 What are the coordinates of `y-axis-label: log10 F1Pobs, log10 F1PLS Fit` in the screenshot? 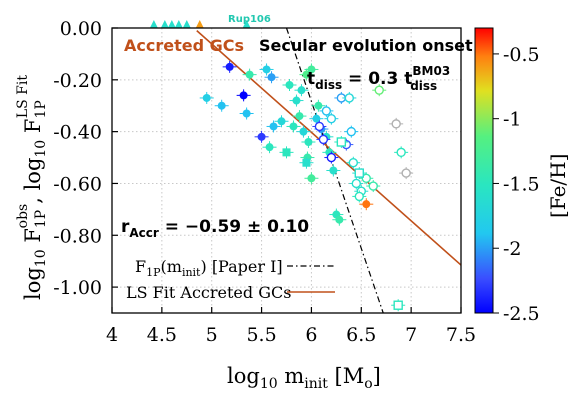 It's located at (32, 187).